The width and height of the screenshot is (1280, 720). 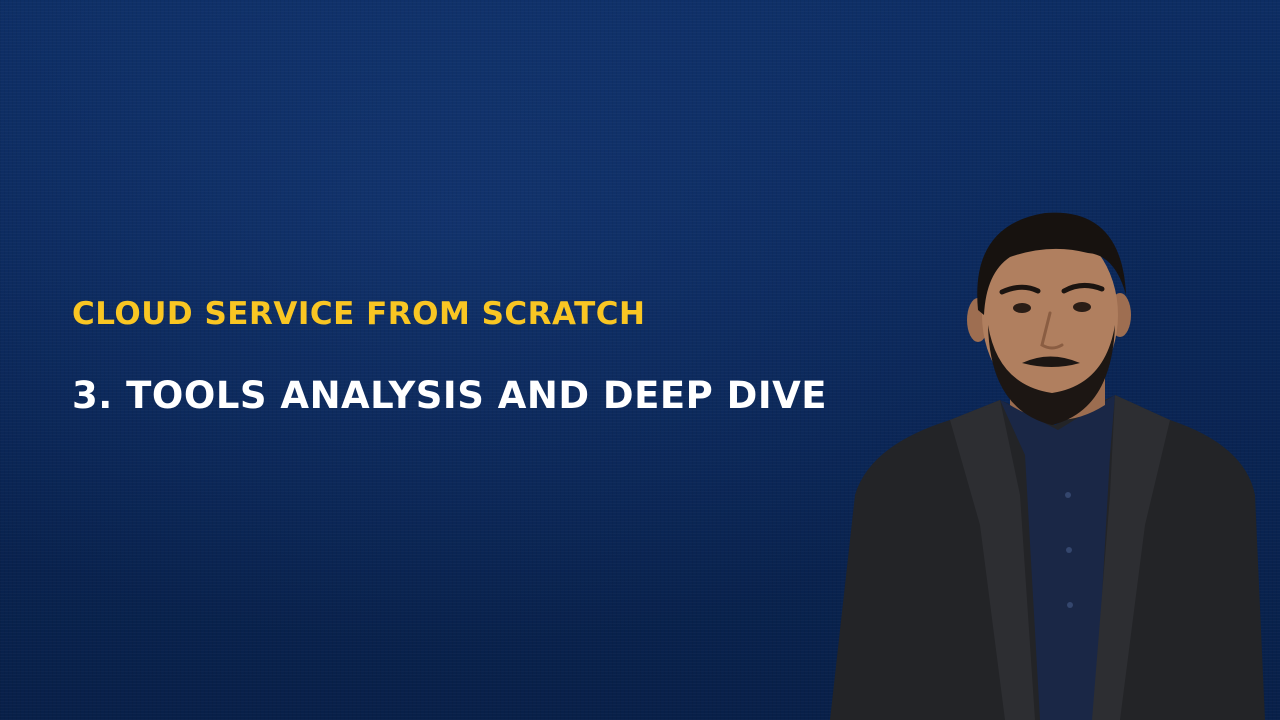 What do you see at coordinates (1057, 557) in the screenshot?
I see `shirt` at bounding box center [1057, 557].